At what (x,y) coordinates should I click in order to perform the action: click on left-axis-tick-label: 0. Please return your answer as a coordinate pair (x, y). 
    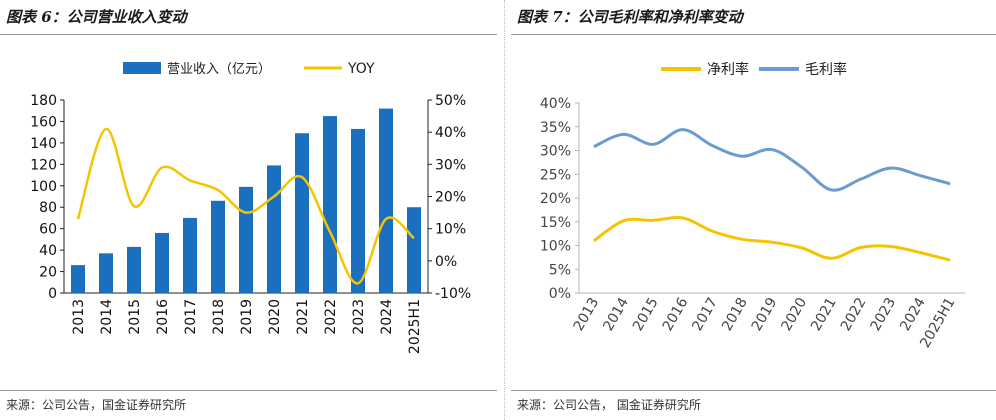
    Looking at the image, I should click on (52, 294).